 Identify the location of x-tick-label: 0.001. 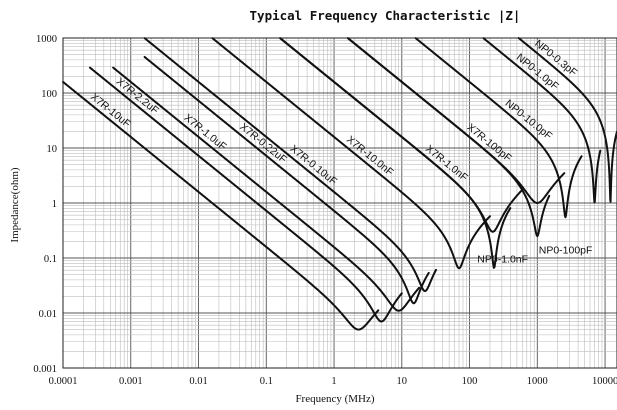
(131, 381).